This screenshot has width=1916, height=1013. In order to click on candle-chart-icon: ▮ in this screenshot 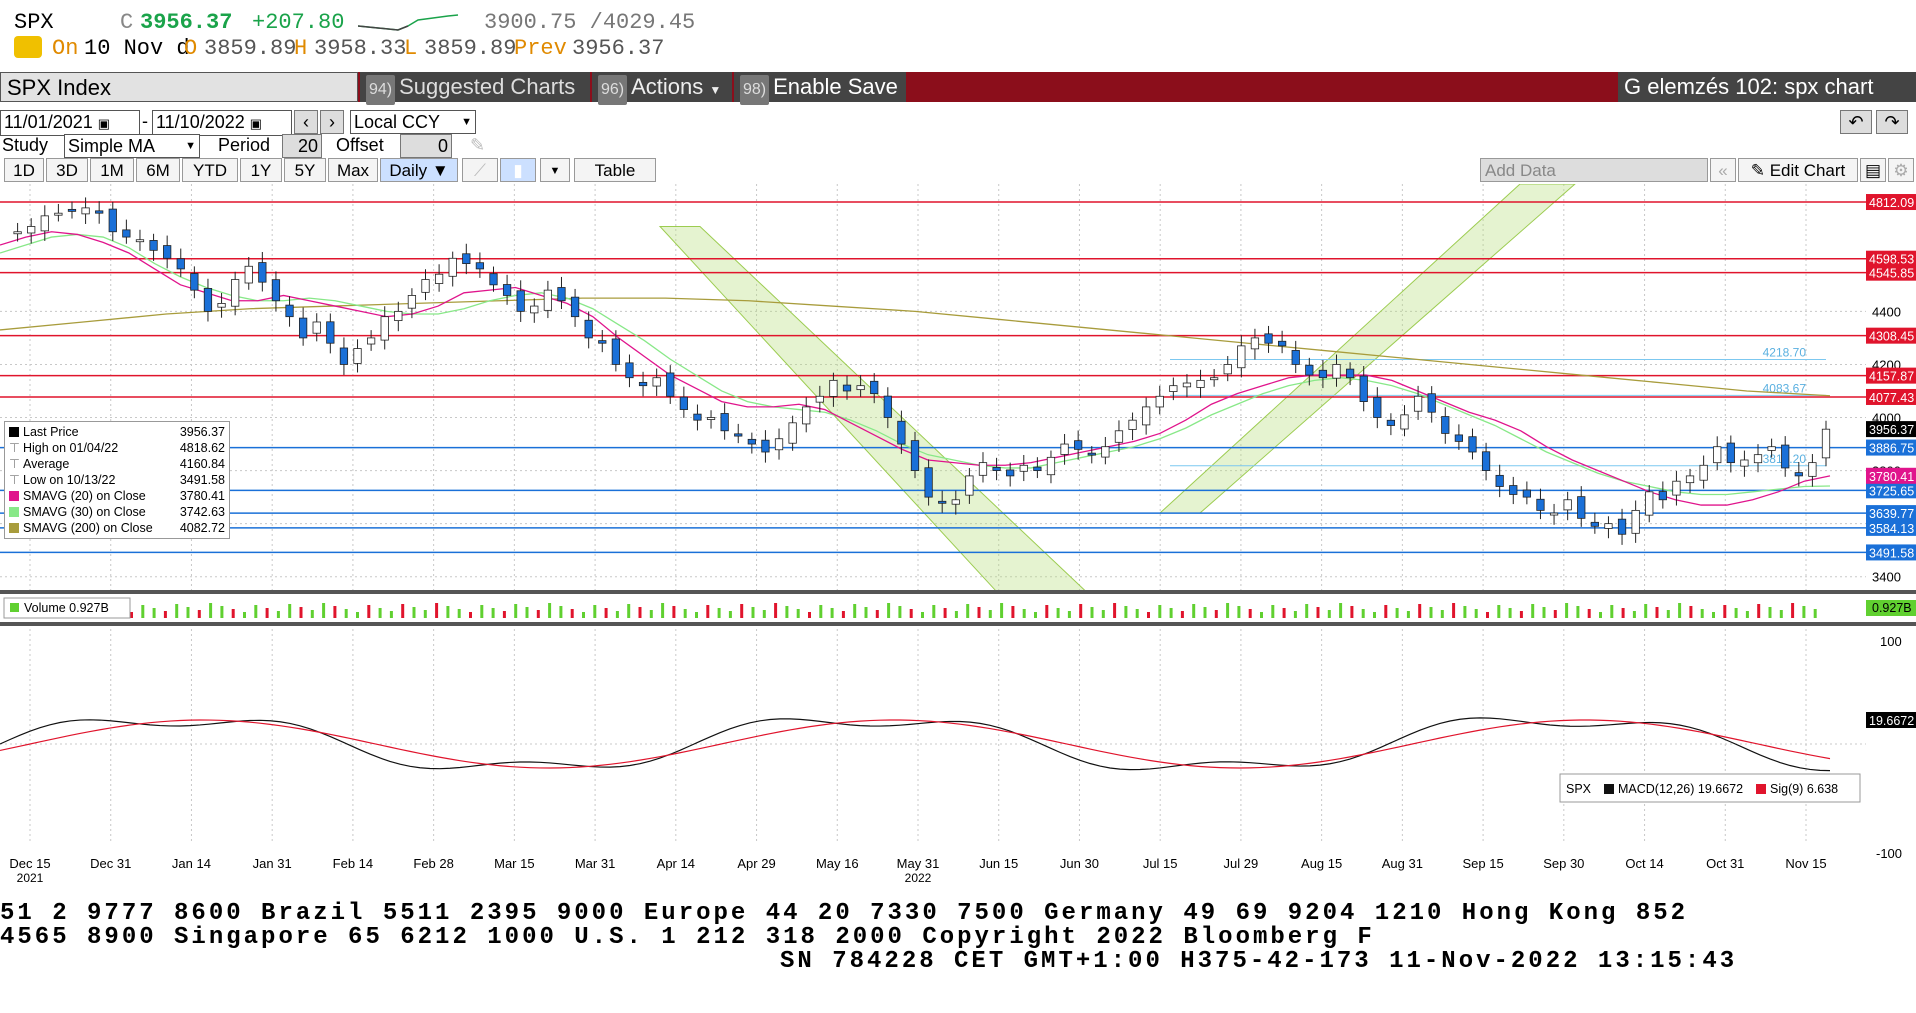, I will do `click(518, 170)`.